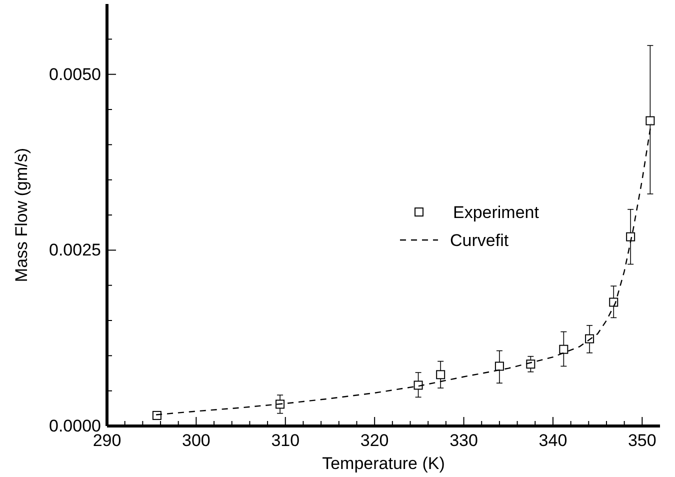 Image resolution: width=675 pixels, height=477 pixels. What do you see at coordinates (383, 463) in the screenshot?
I see `x-axis-title: Temperature (K)` at bounding box center [383, 463].